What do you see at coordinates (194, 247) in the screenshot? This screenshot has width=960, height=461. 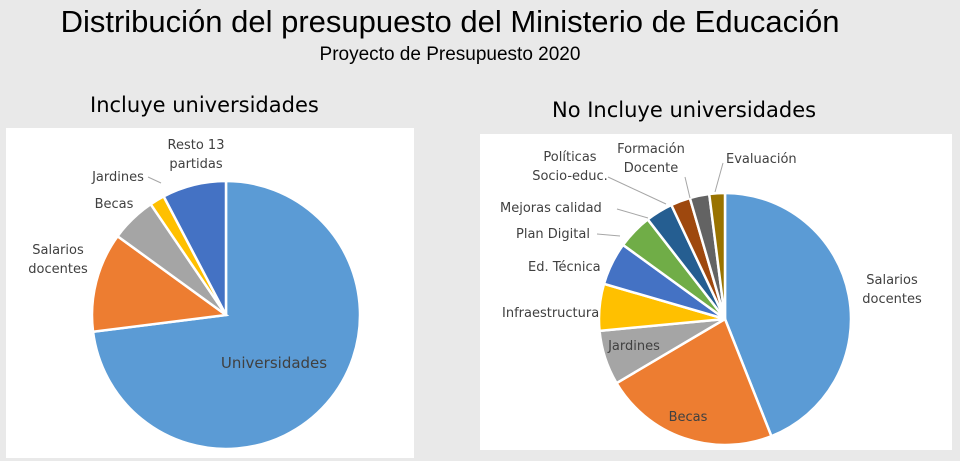 I see `pie-slice-resto-13-partidas` at bounding box center [194, 247].